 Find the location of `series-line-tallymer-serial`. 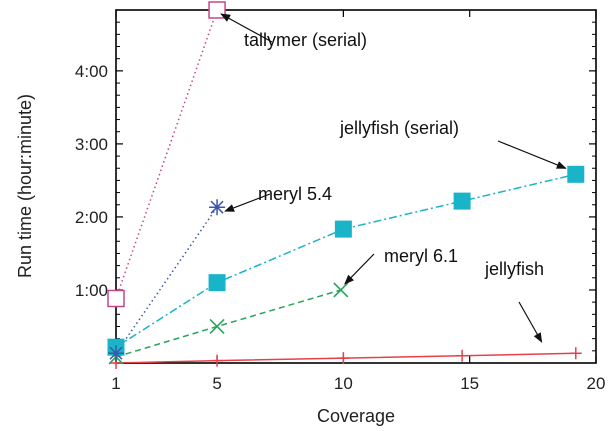

series-line-tallymer-serial is located at coordinates (167, 154).